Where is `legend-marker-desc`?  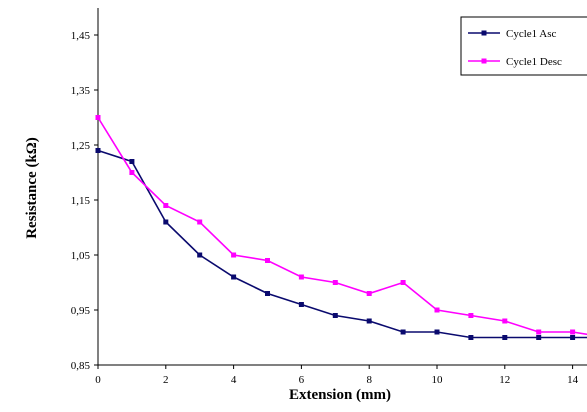
legend-marker-desc is located at coordinates (484, 61).